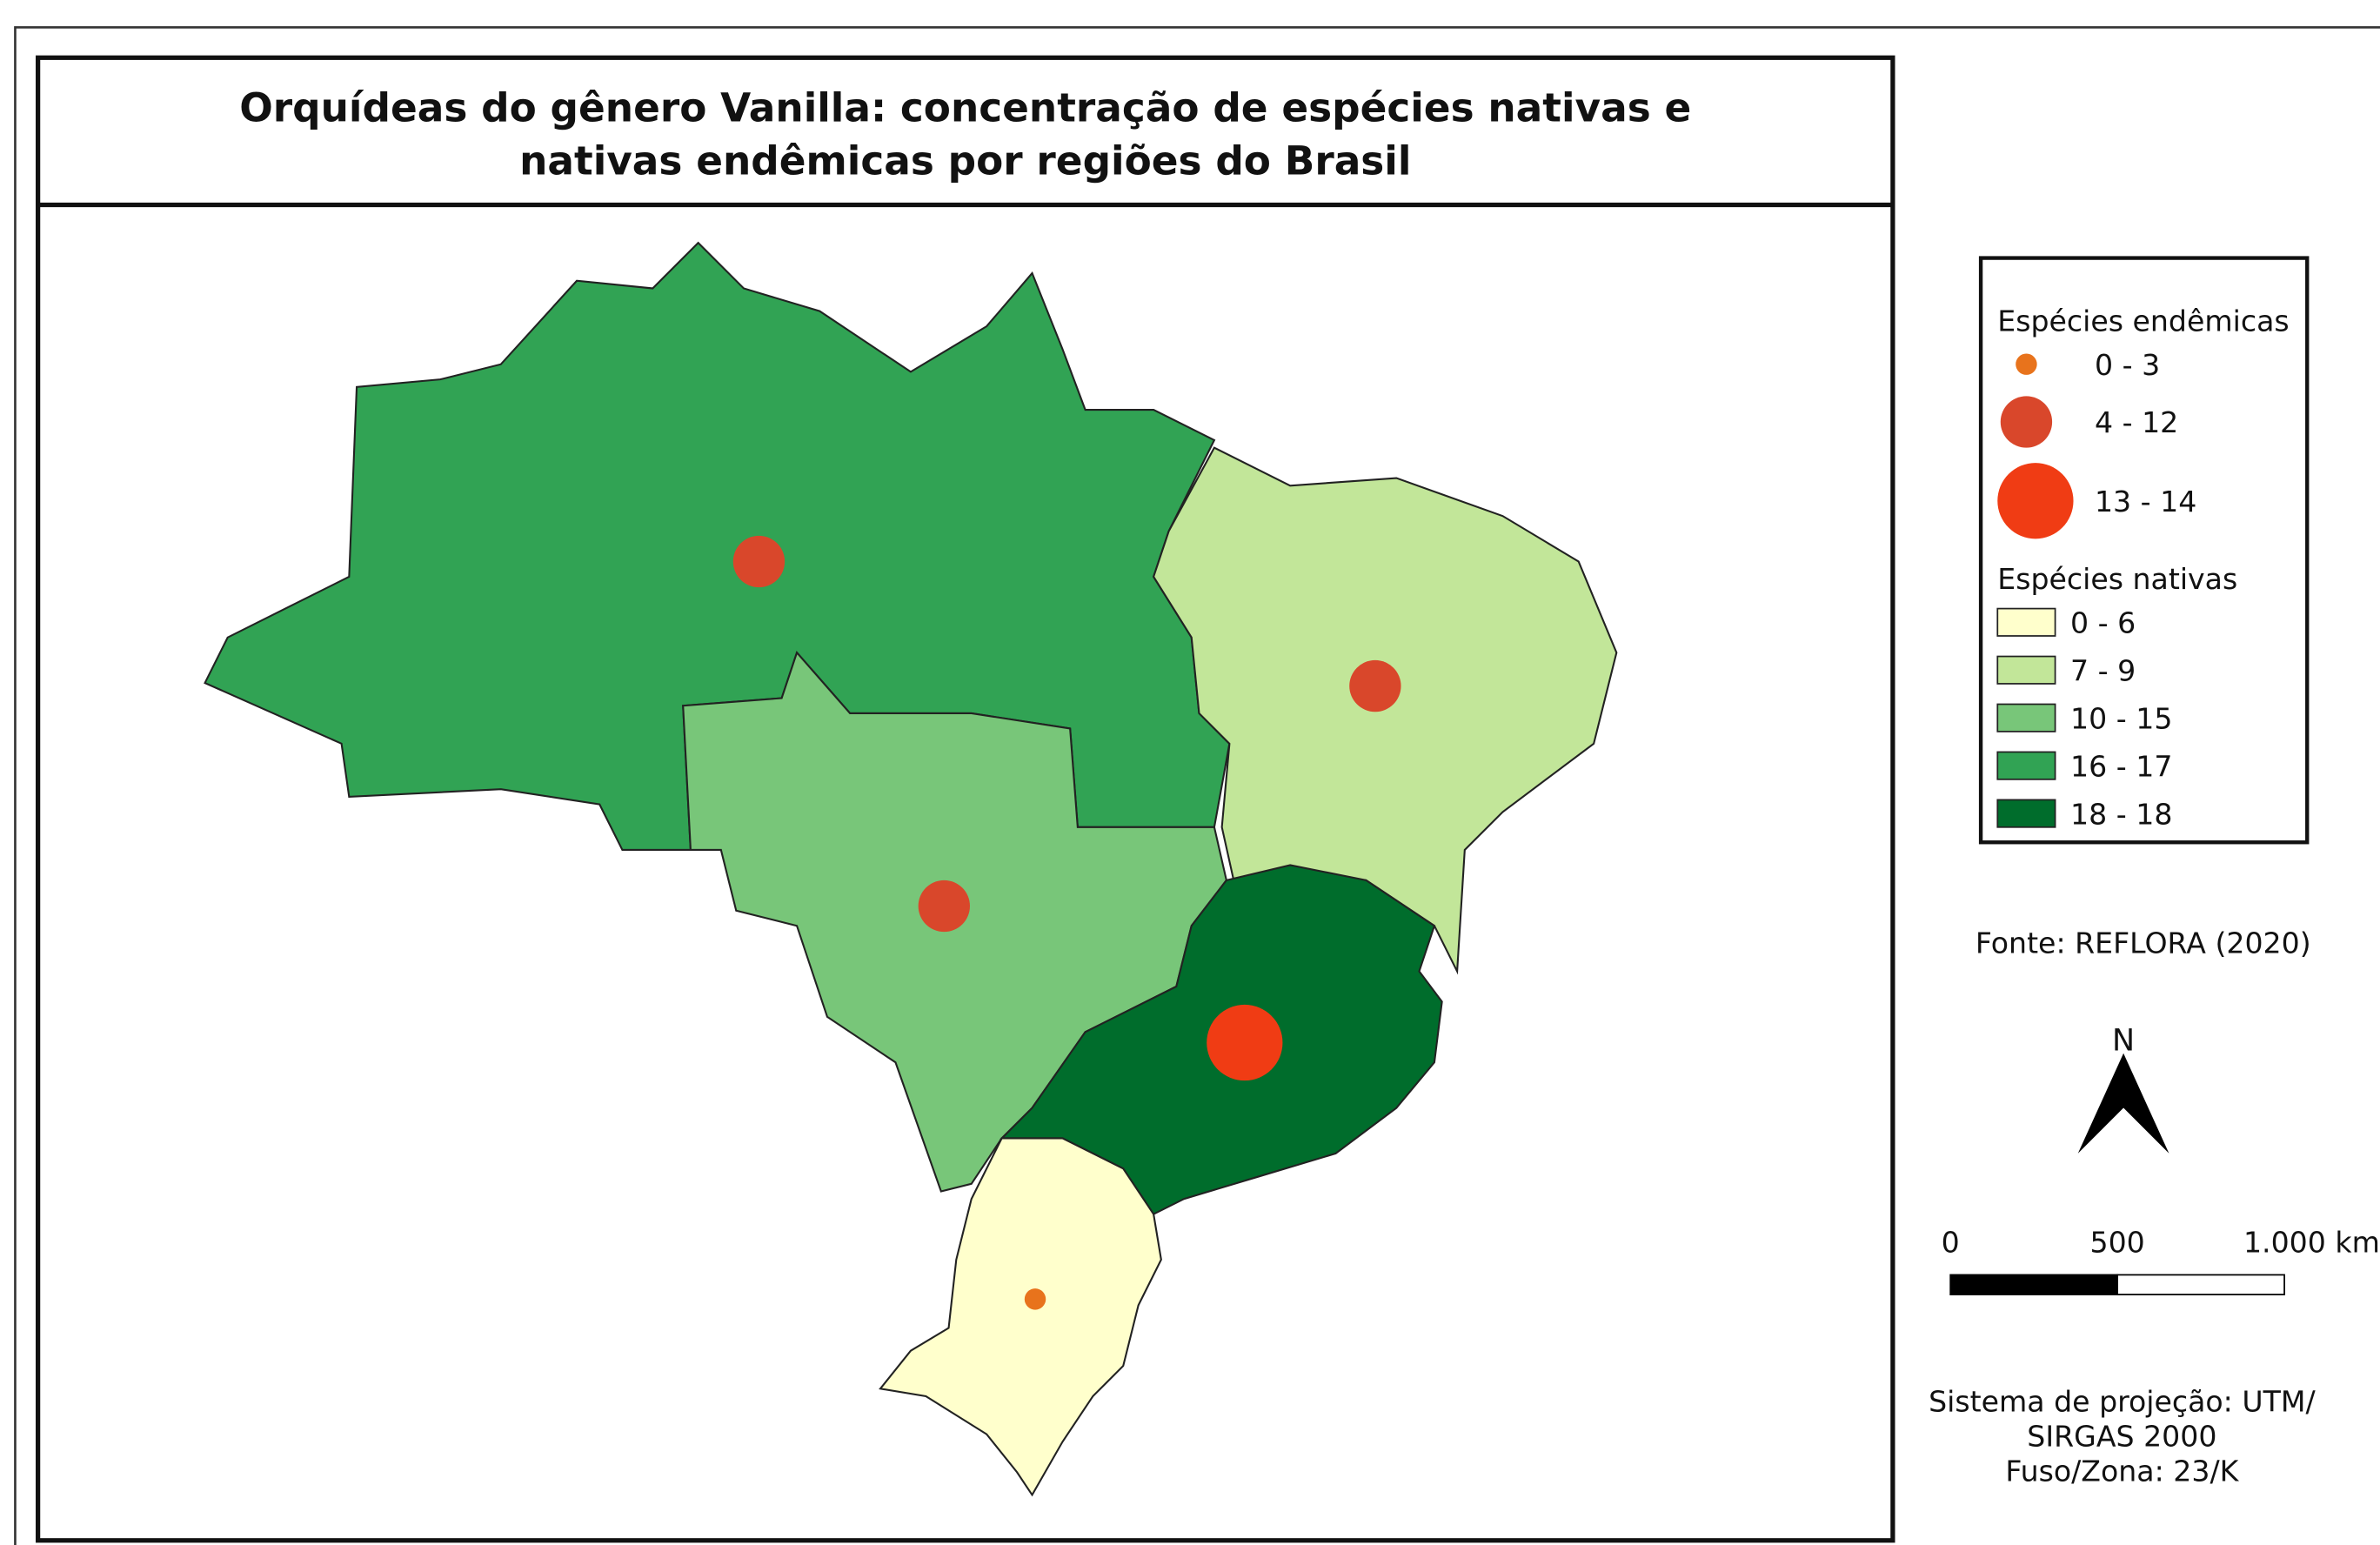 The height and width of the screenshot is (1545, 2380). What do you see at coordinates (2121, 814) in the screenshot?
I see `legend-label: 18 - 18` at bounding box center [2121, 814].